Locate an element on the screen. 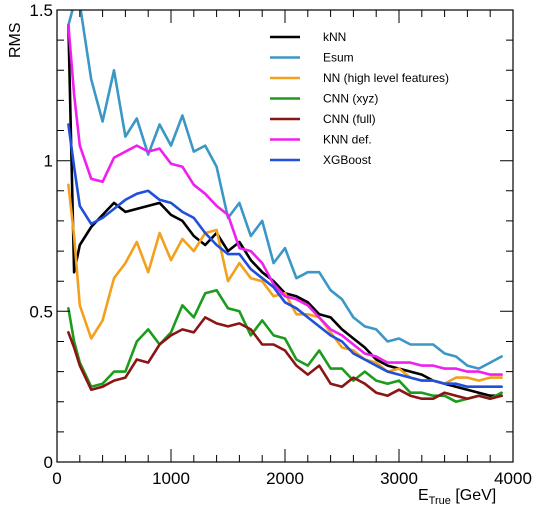 The image size is (539, 518). y-tick-label: 0.5 is located at coordinates (41, 311).